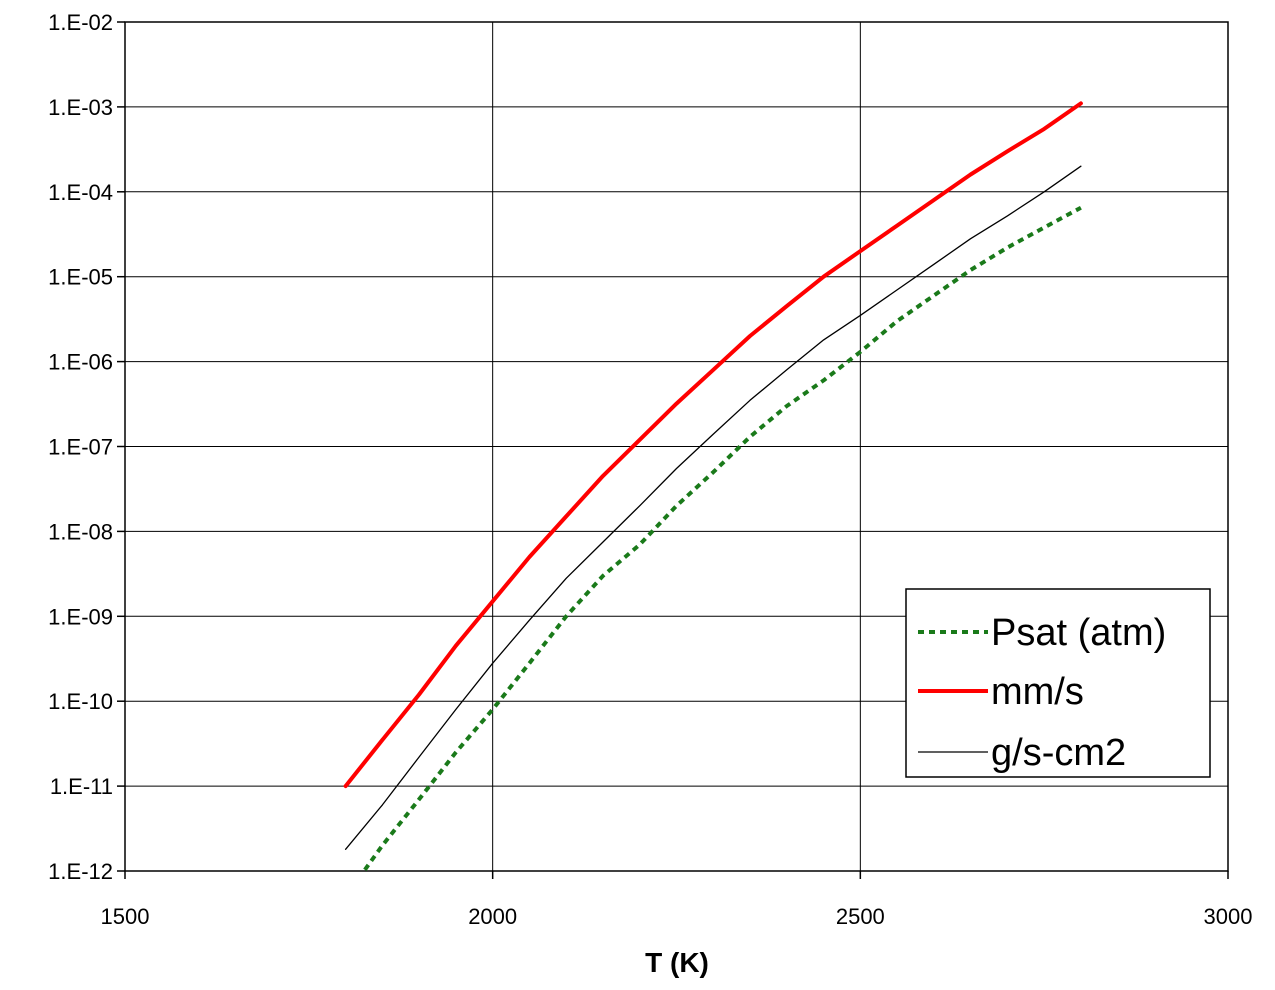 This screenshot has width=1275, height=990. What do you see at coordinates (80, 277) in the screenshot?
I see `y-tick-label: 1.E-05` at bounding box center [80, 277].